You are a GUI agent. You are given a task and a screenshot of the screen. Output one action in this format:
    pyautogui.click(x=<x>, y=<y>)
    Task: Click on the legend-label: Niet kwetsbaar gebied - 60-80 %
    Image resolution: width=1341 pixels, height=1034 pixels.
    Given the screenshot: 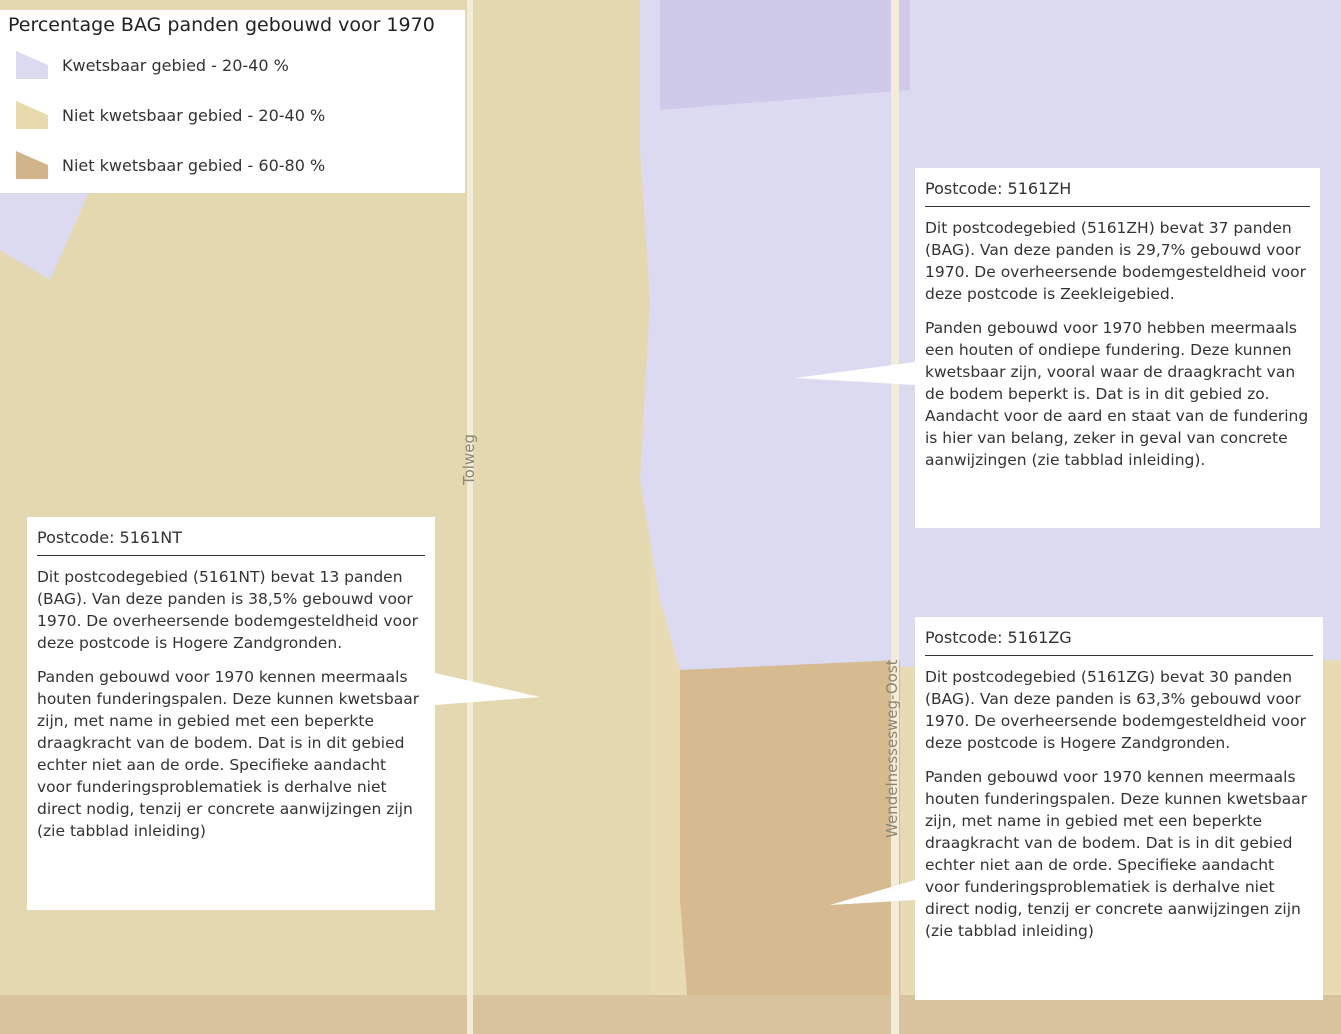 What is the action you would take?
    pyautogui.click(x=194, y=165)
    